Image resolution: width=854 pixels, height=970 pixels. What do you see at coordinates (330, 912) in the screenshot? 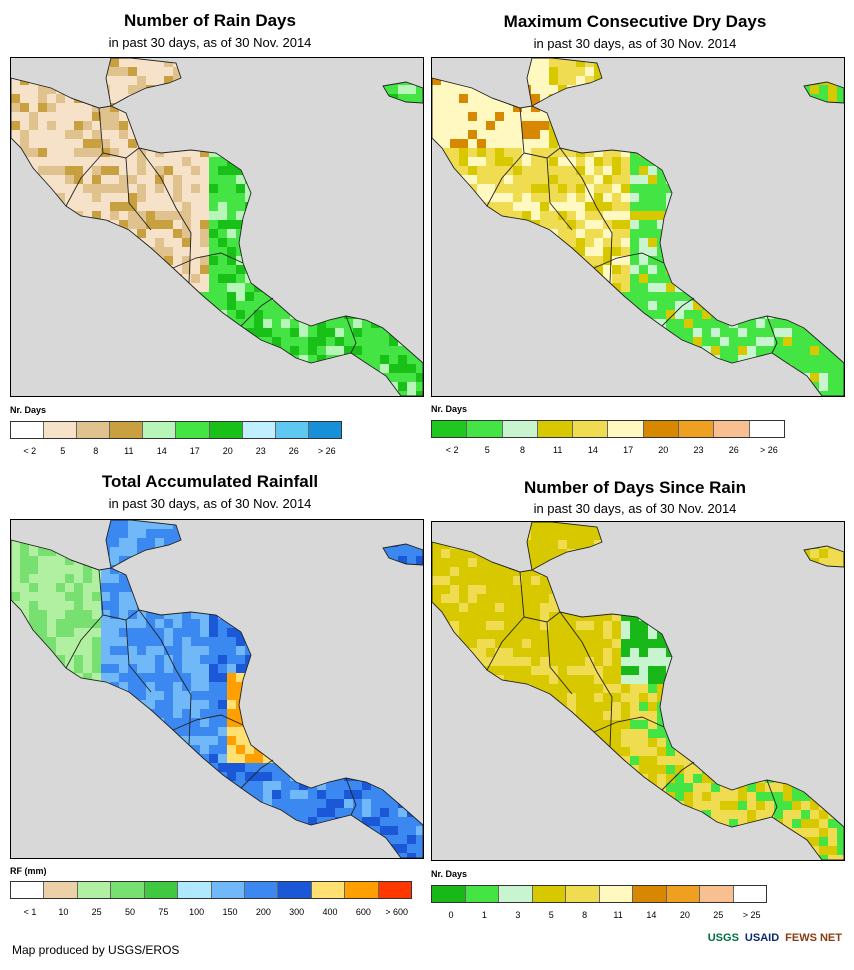
I see `legend-label: 400` at bounding box center [330, 912].